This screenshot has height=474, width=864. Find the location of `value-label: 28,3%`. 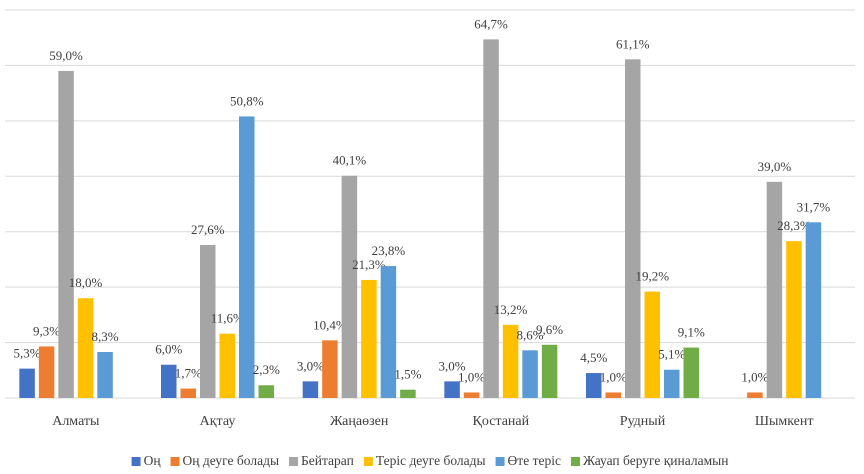

value-label: 28,3% is located at coordinates (794, 225).